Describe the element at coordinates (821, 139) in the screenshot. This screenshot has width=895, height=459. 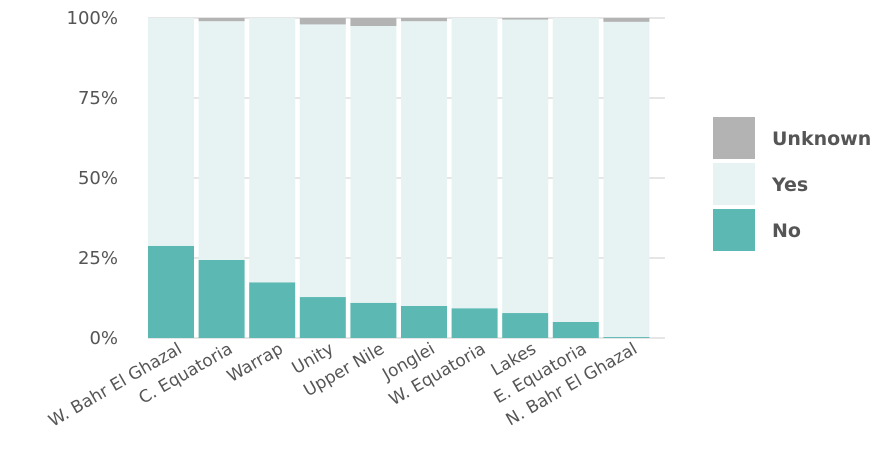
I see `legend-label-unknown: Unknown` at that location.